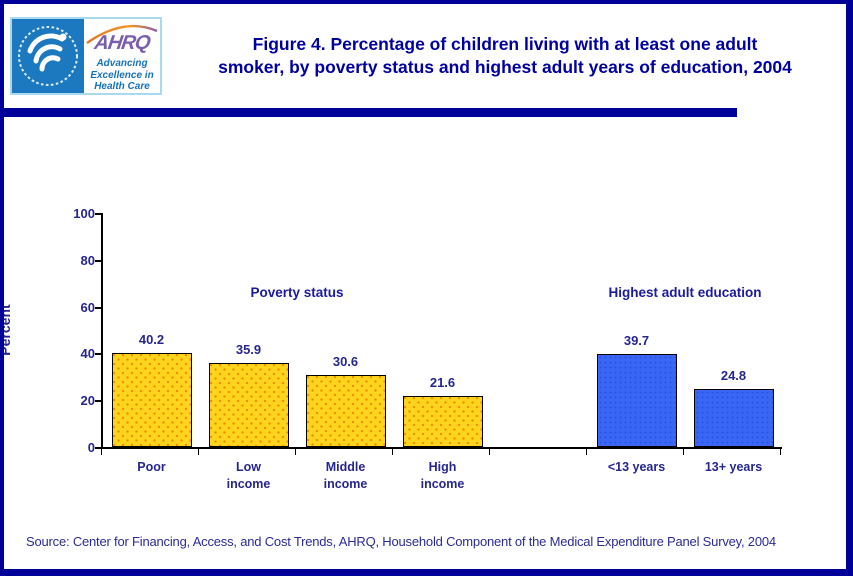 The image size is (853, 576). I want to click on y-axis-label: Percent, so click(6, 330).